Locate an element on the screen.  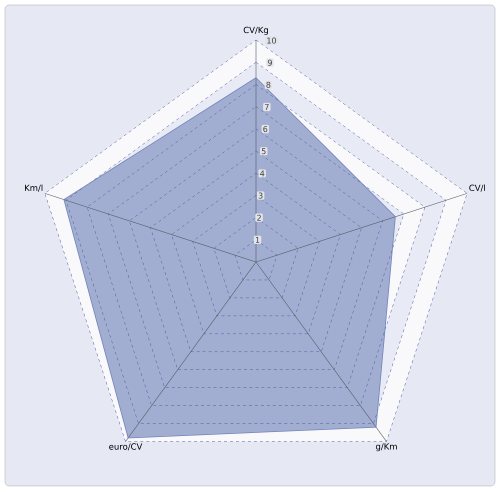
spoke-label: g/Km is located at coordinates (386, 447).